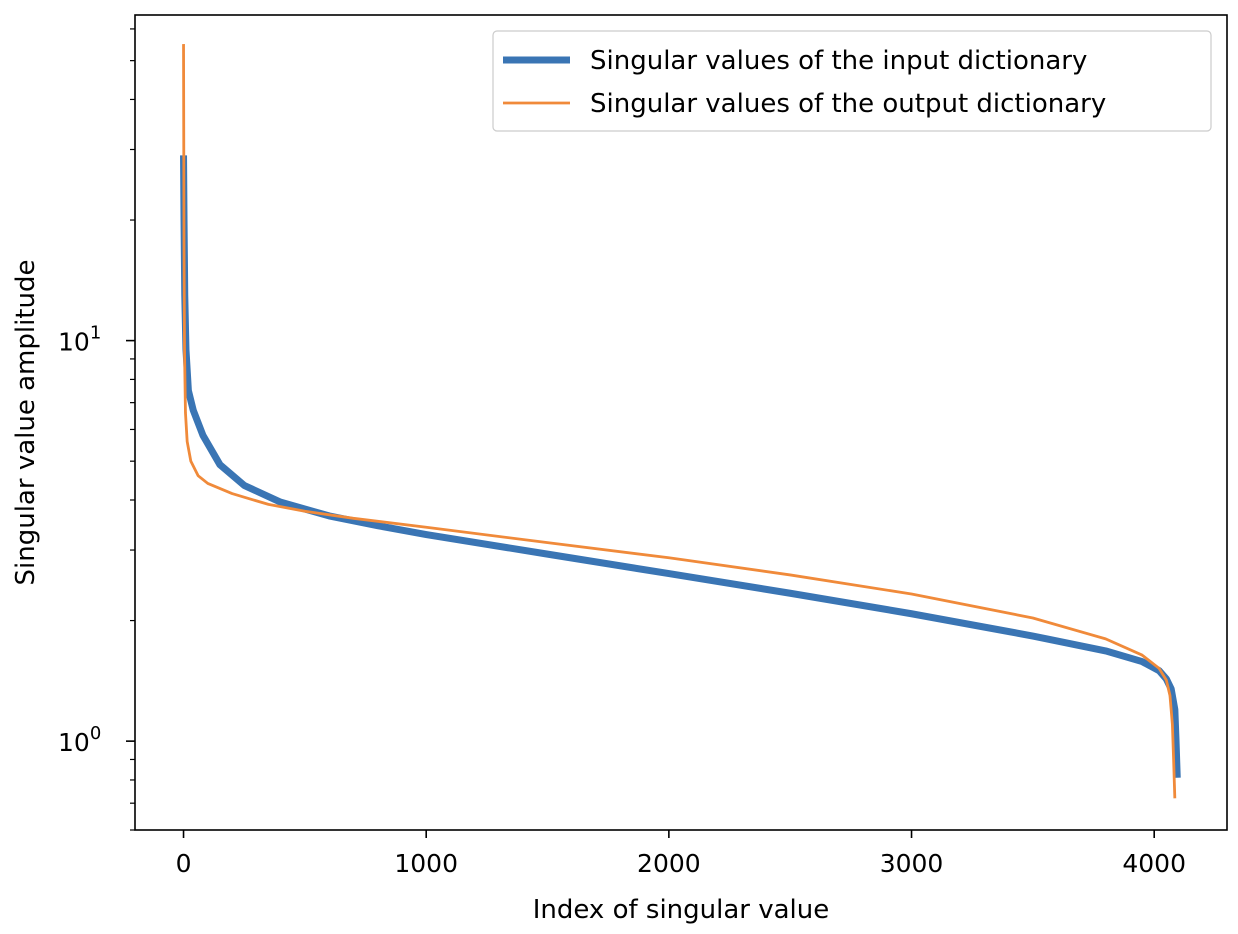  Describe the element at coordinates (184, 863) in the screenshot. I see `x-tick-label: 0` at that location.